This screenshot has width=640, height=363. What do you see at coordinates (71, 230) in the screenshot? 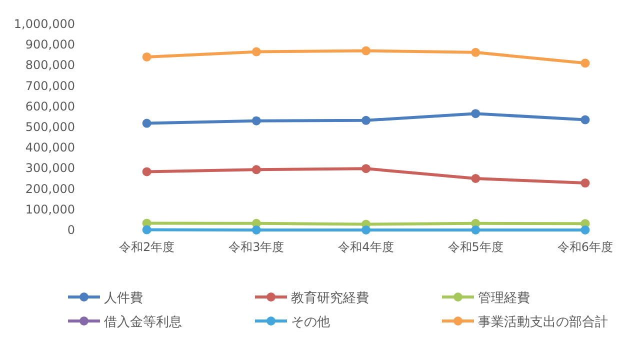
I see `y-tick-label: 0` at bounding box center [71, 230].